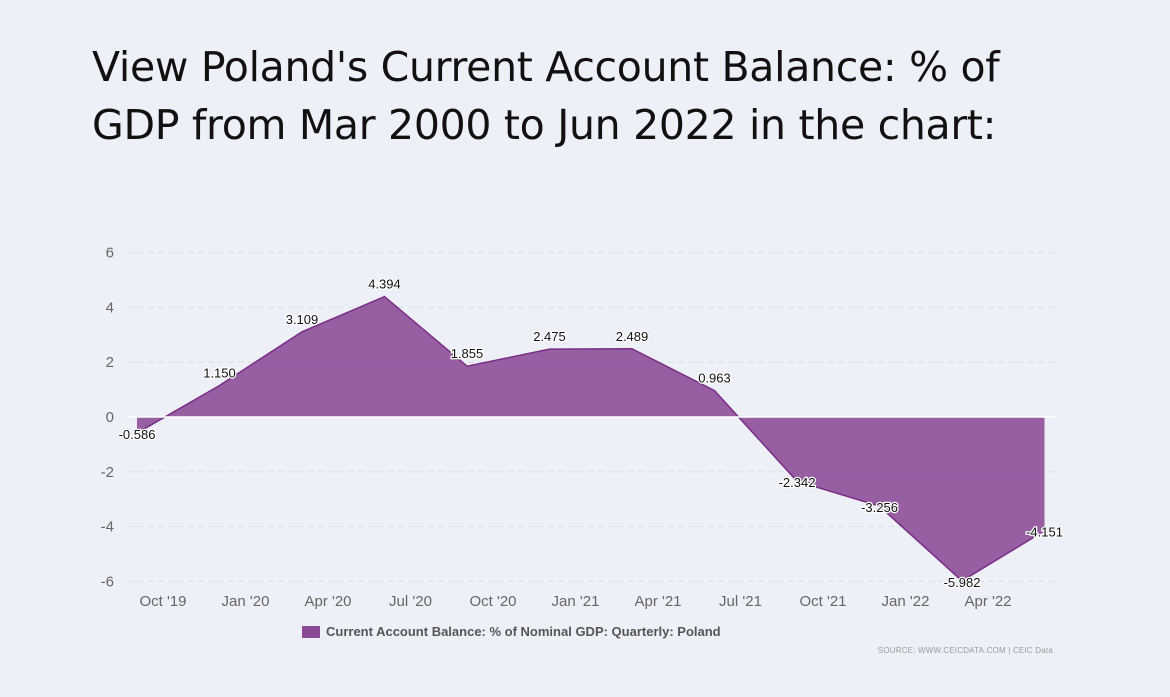  What do you see at coordinates (987, 601) in the screenshot?
I see `x-tick-label: Apr '22` at bounding box center [987, 601].